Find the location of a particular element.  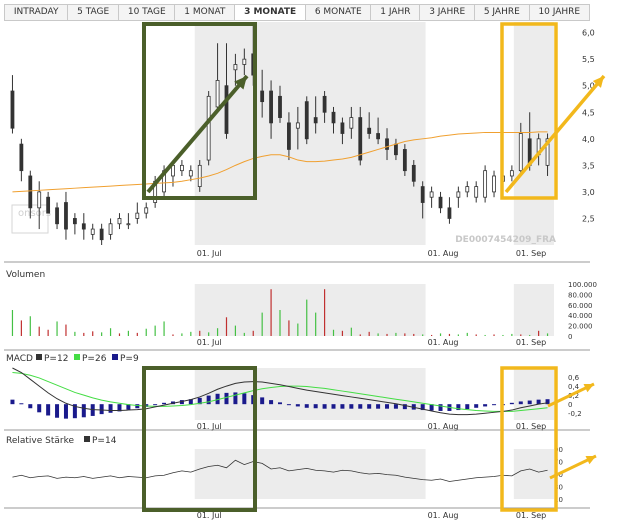

macd-y-tick: 0 is located at coordinates (570, 405).